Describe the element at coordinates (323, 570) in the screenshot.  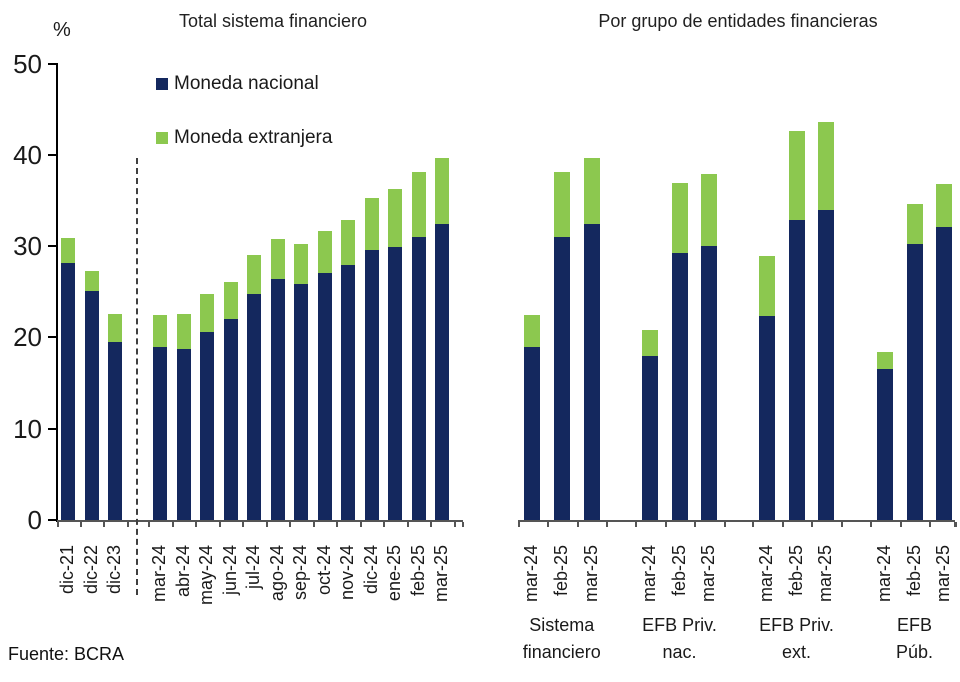
I see `x-axis-category-label: oct-24` at that location.